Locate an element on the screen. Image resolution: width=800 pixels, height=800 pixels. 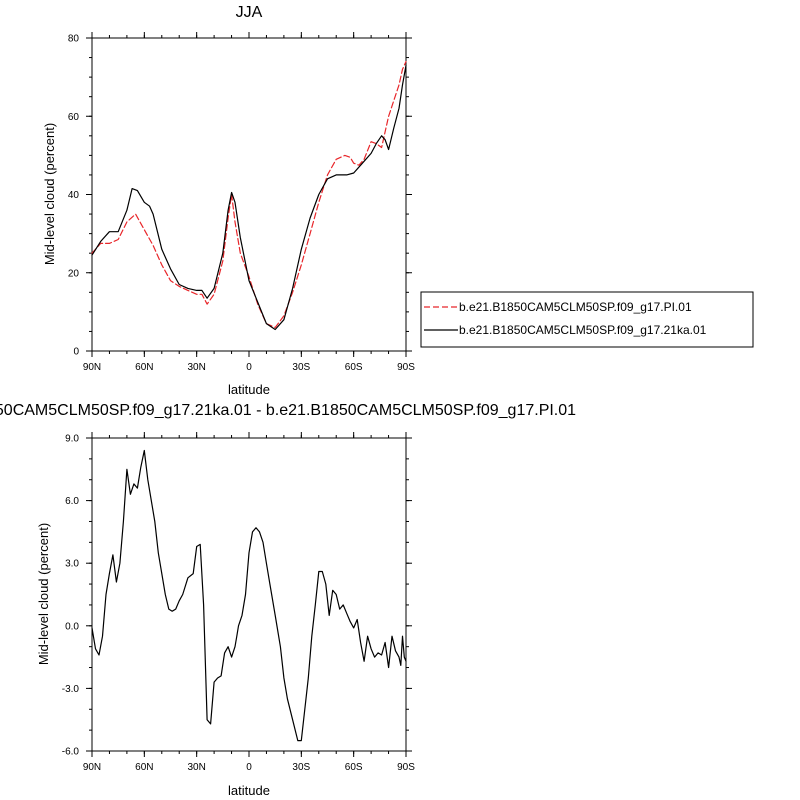
y-tick-label: 0 is located at coordinates (76, 352).